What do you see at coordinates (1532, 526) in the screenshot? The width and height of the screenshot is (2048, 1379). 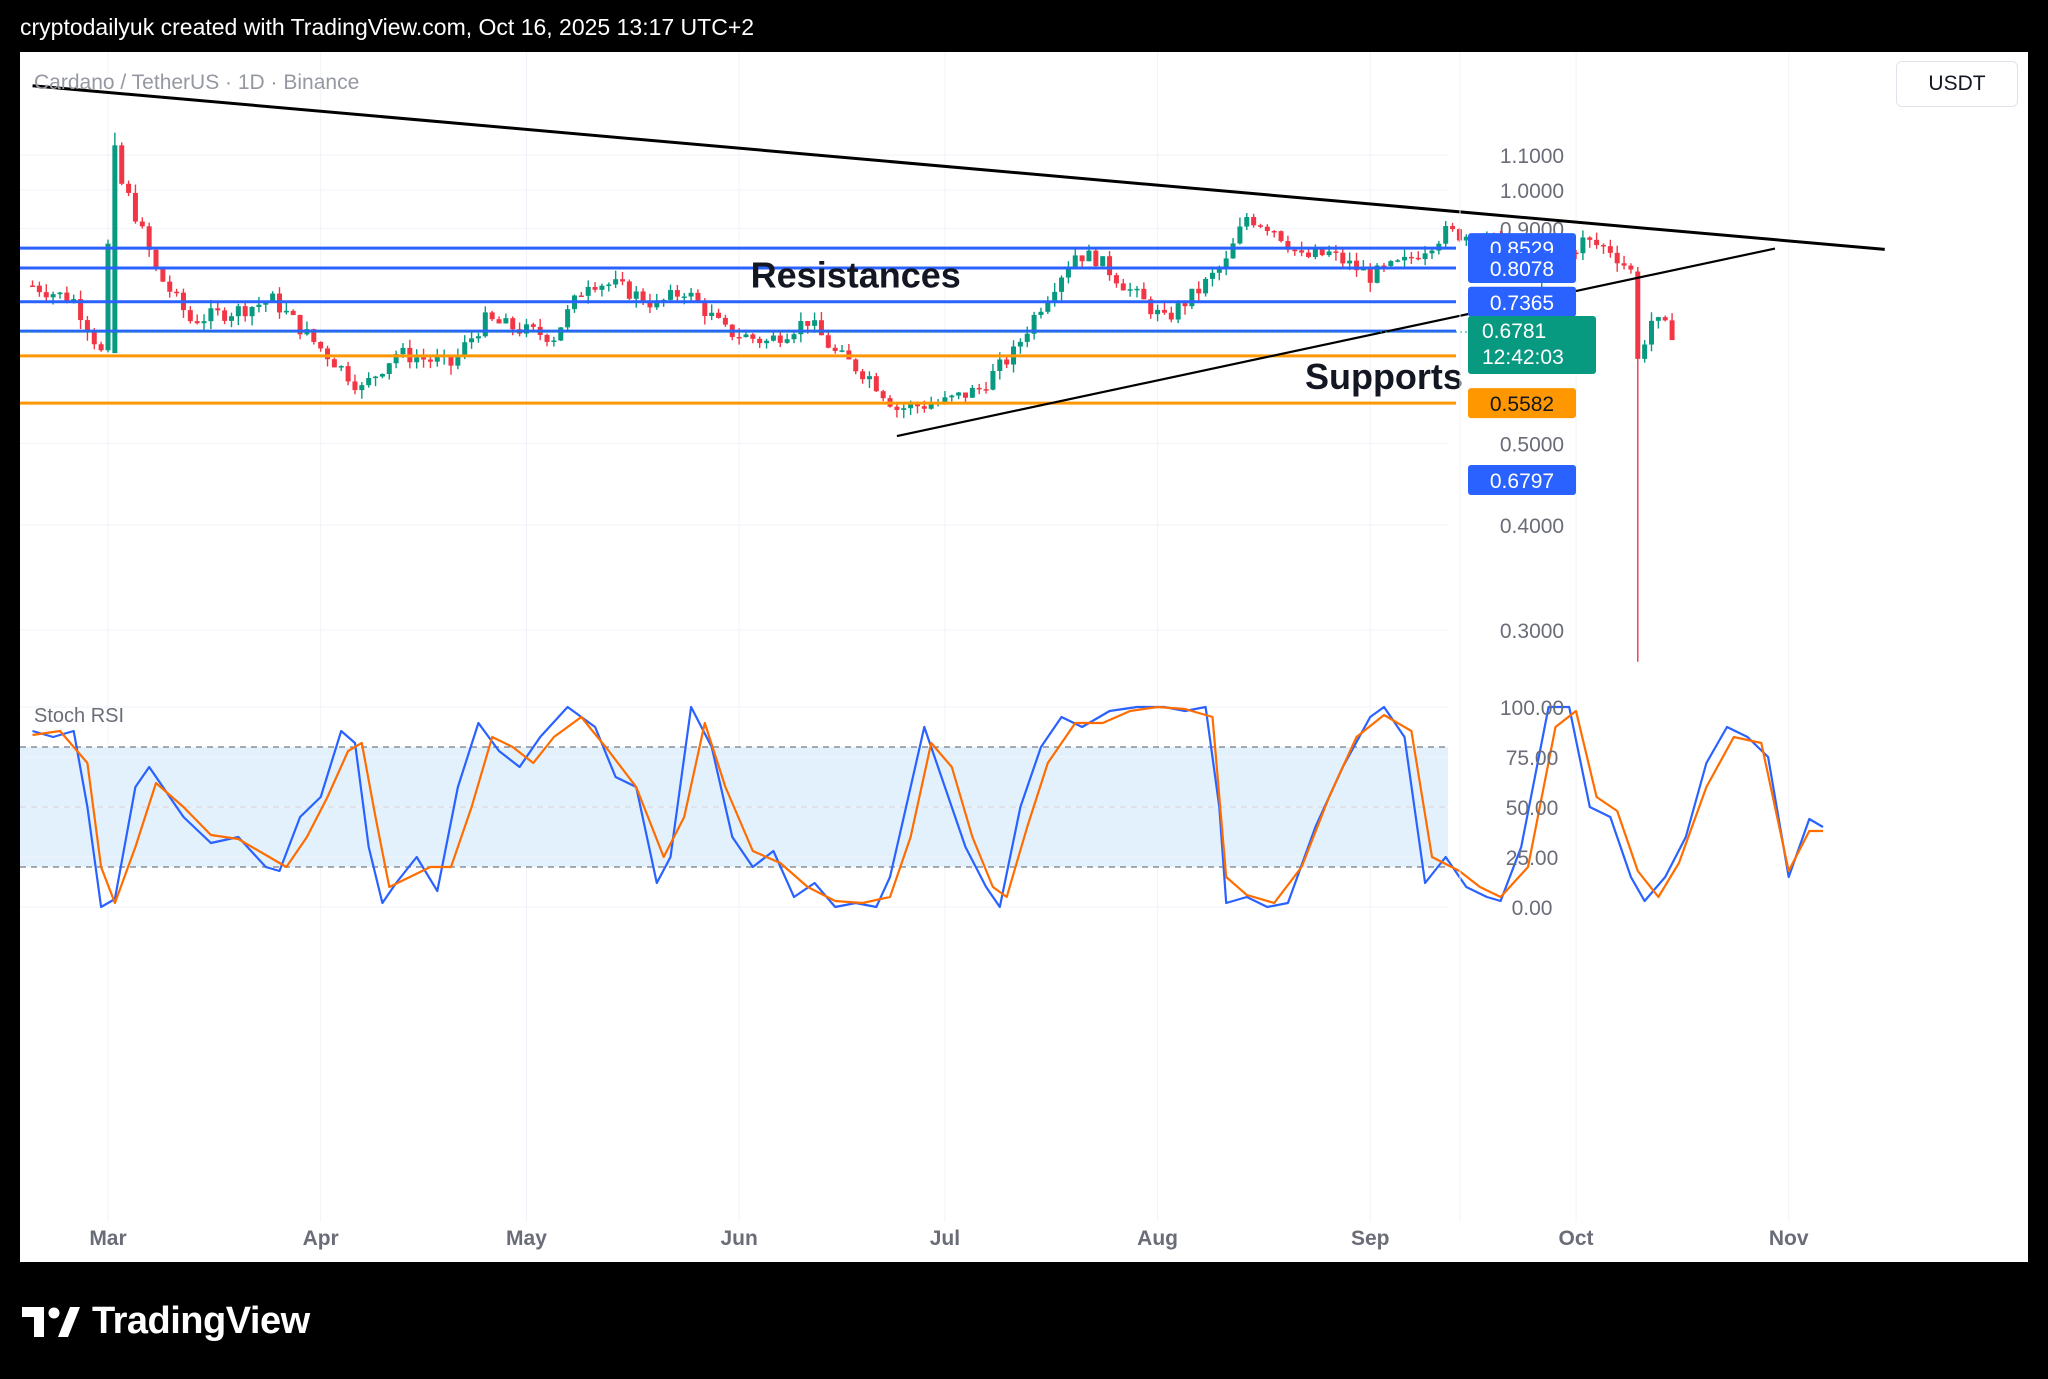 I see `y-tick-label: 0.4000` at bounding box center [1532, 526].